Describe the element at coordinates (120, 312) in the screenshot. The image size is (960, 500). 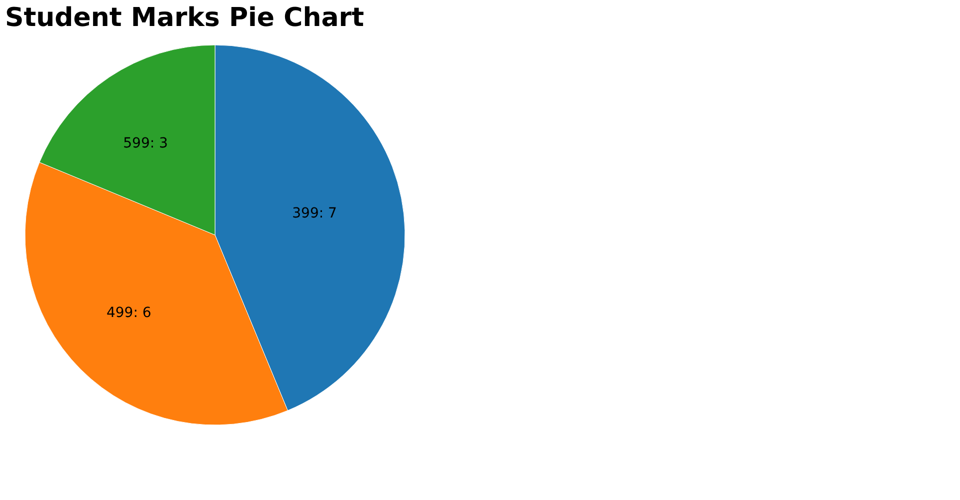
I see `slice-label: 499` at that location.